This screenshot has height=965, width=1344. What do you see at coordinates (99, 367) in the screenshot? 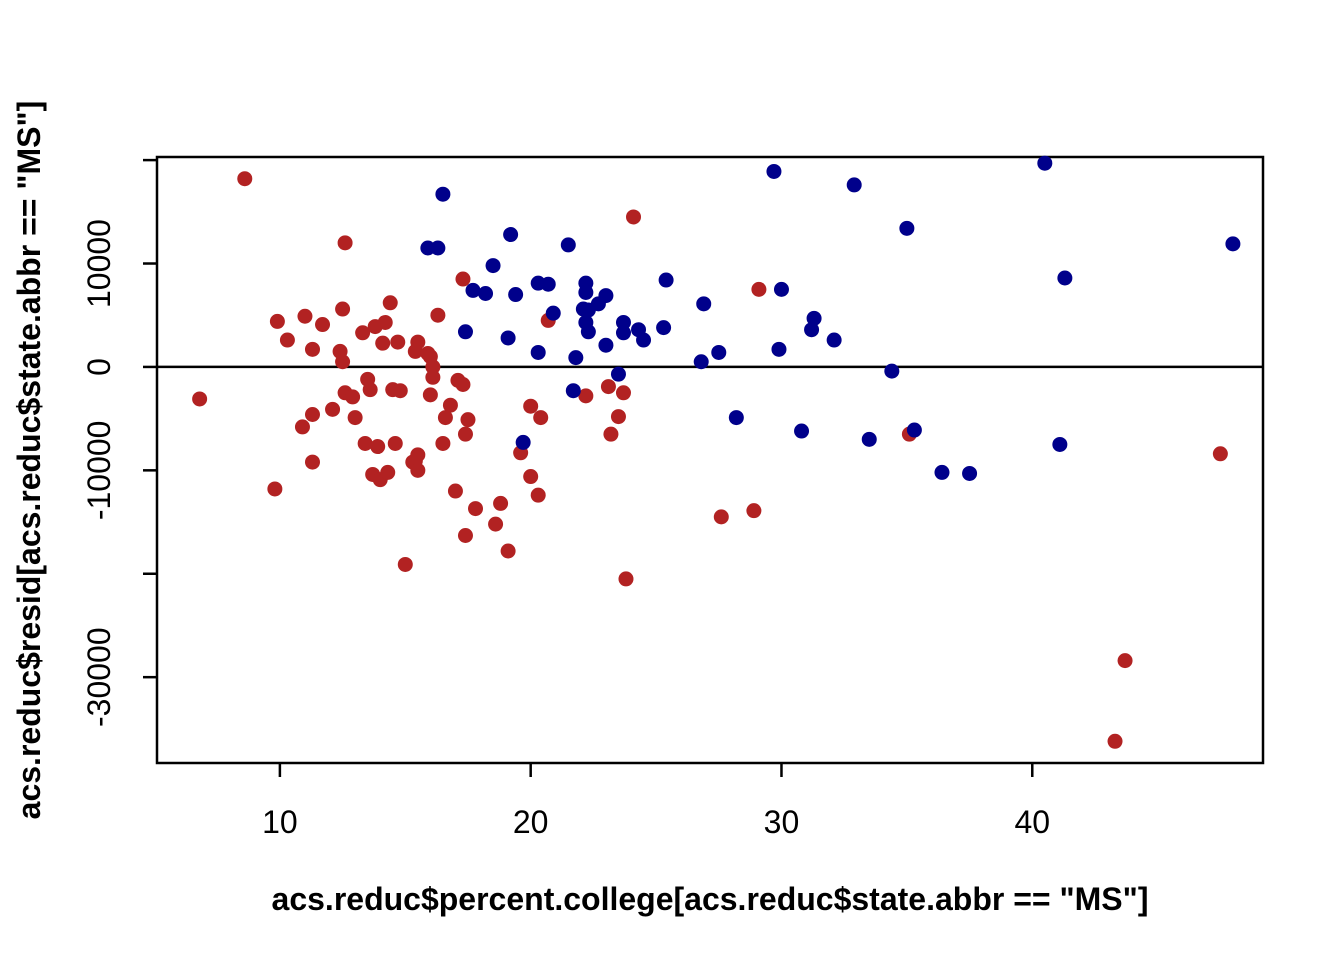
I see `y-tick-label: 0` at bounding box center [99, 367].